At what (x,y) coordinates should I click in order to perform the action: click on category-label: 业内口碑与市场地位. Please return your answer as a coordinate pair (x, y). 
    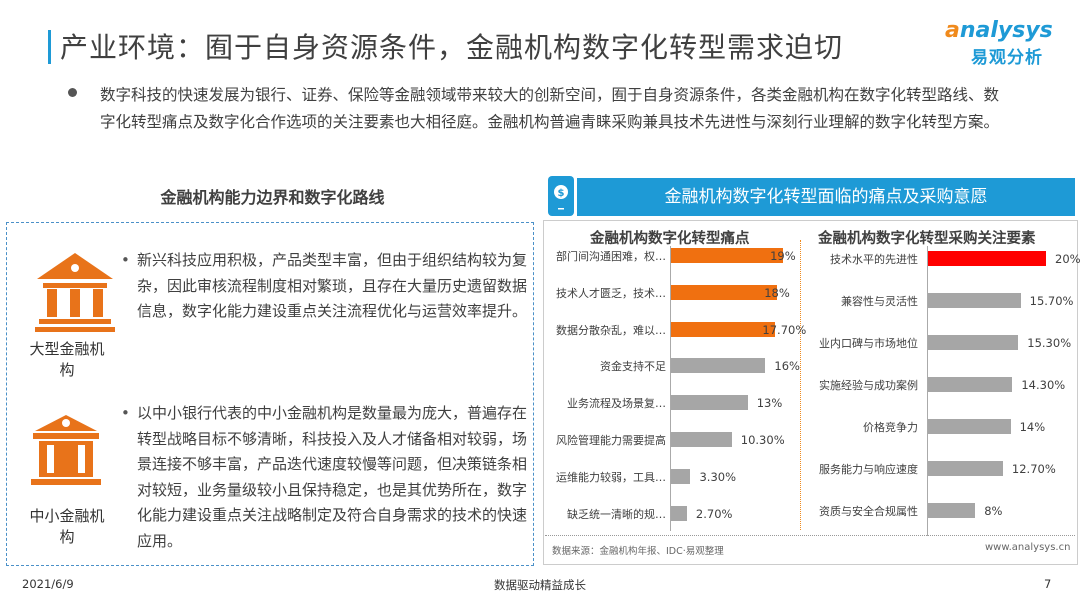
    Looking at the image, I should click on (868, 343).